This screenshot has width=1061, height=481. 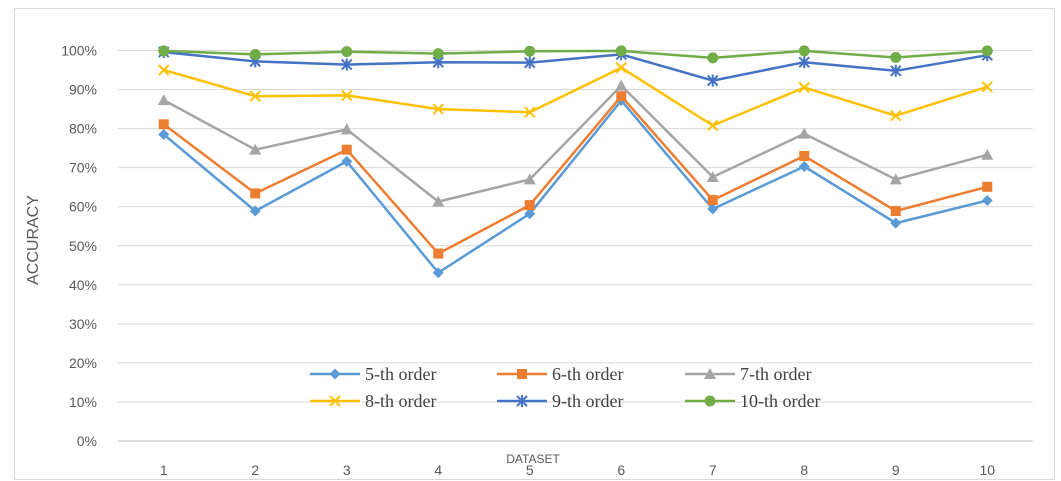 I want to click on y-tick-label: 10%, so click(x=83, y=402).